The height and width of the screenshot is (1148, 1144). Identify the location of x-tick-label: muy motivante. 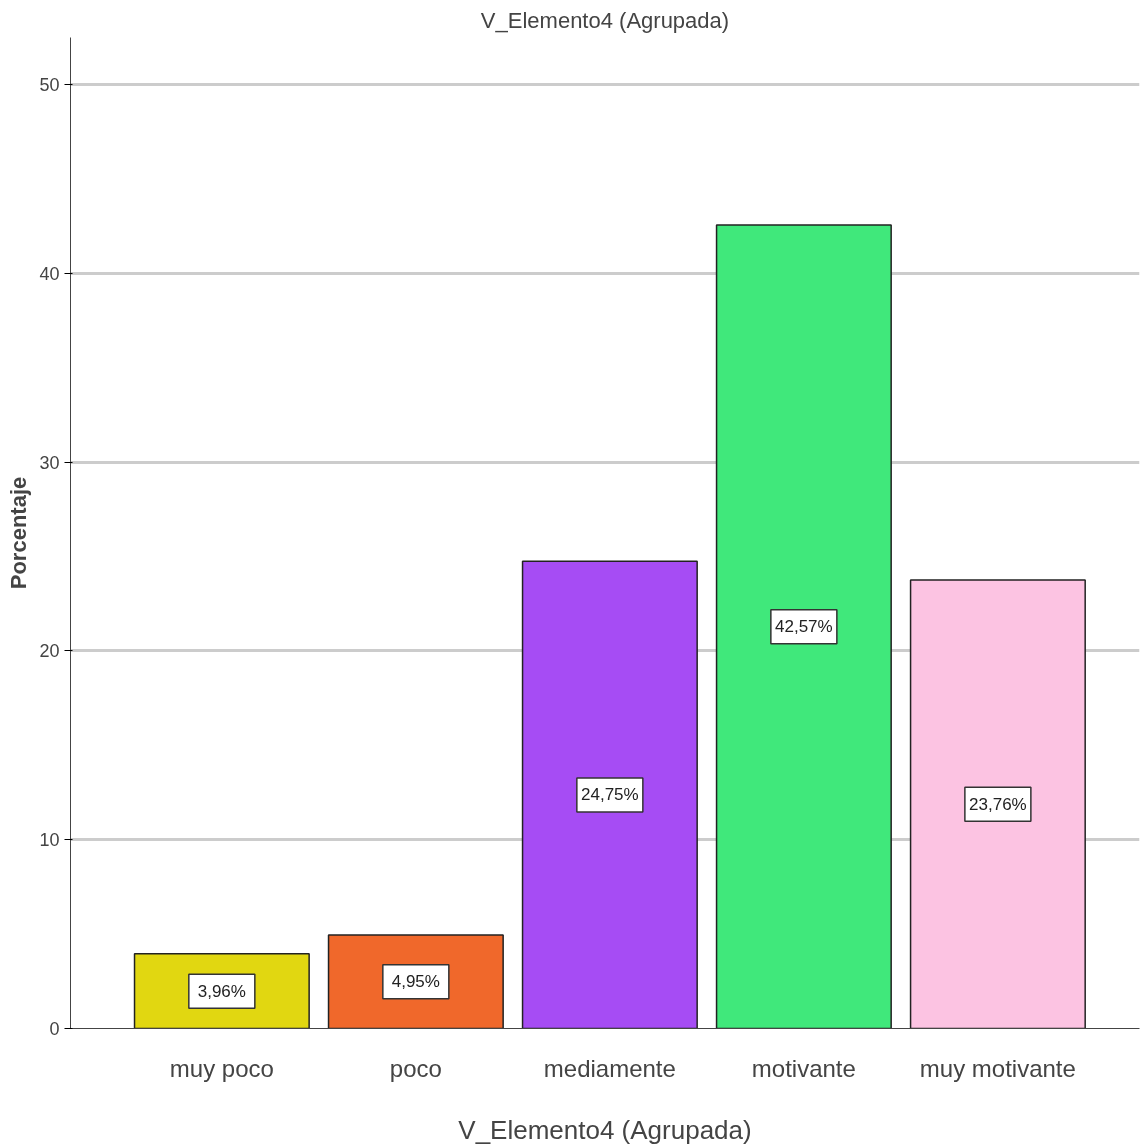
(997, 1068).